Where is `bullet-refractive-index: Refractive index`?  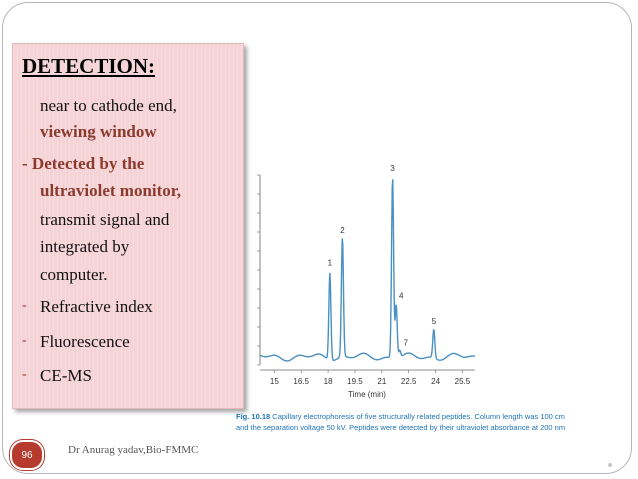
bullet-refractive-index: Refractive index is located at coordinates (96, 306).